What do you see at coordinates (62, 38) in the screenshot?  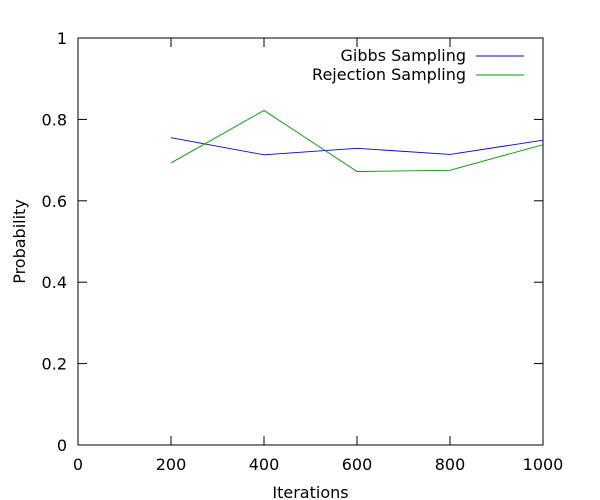 I see `y-tick-label: 1` at bounding box center [62, 38].